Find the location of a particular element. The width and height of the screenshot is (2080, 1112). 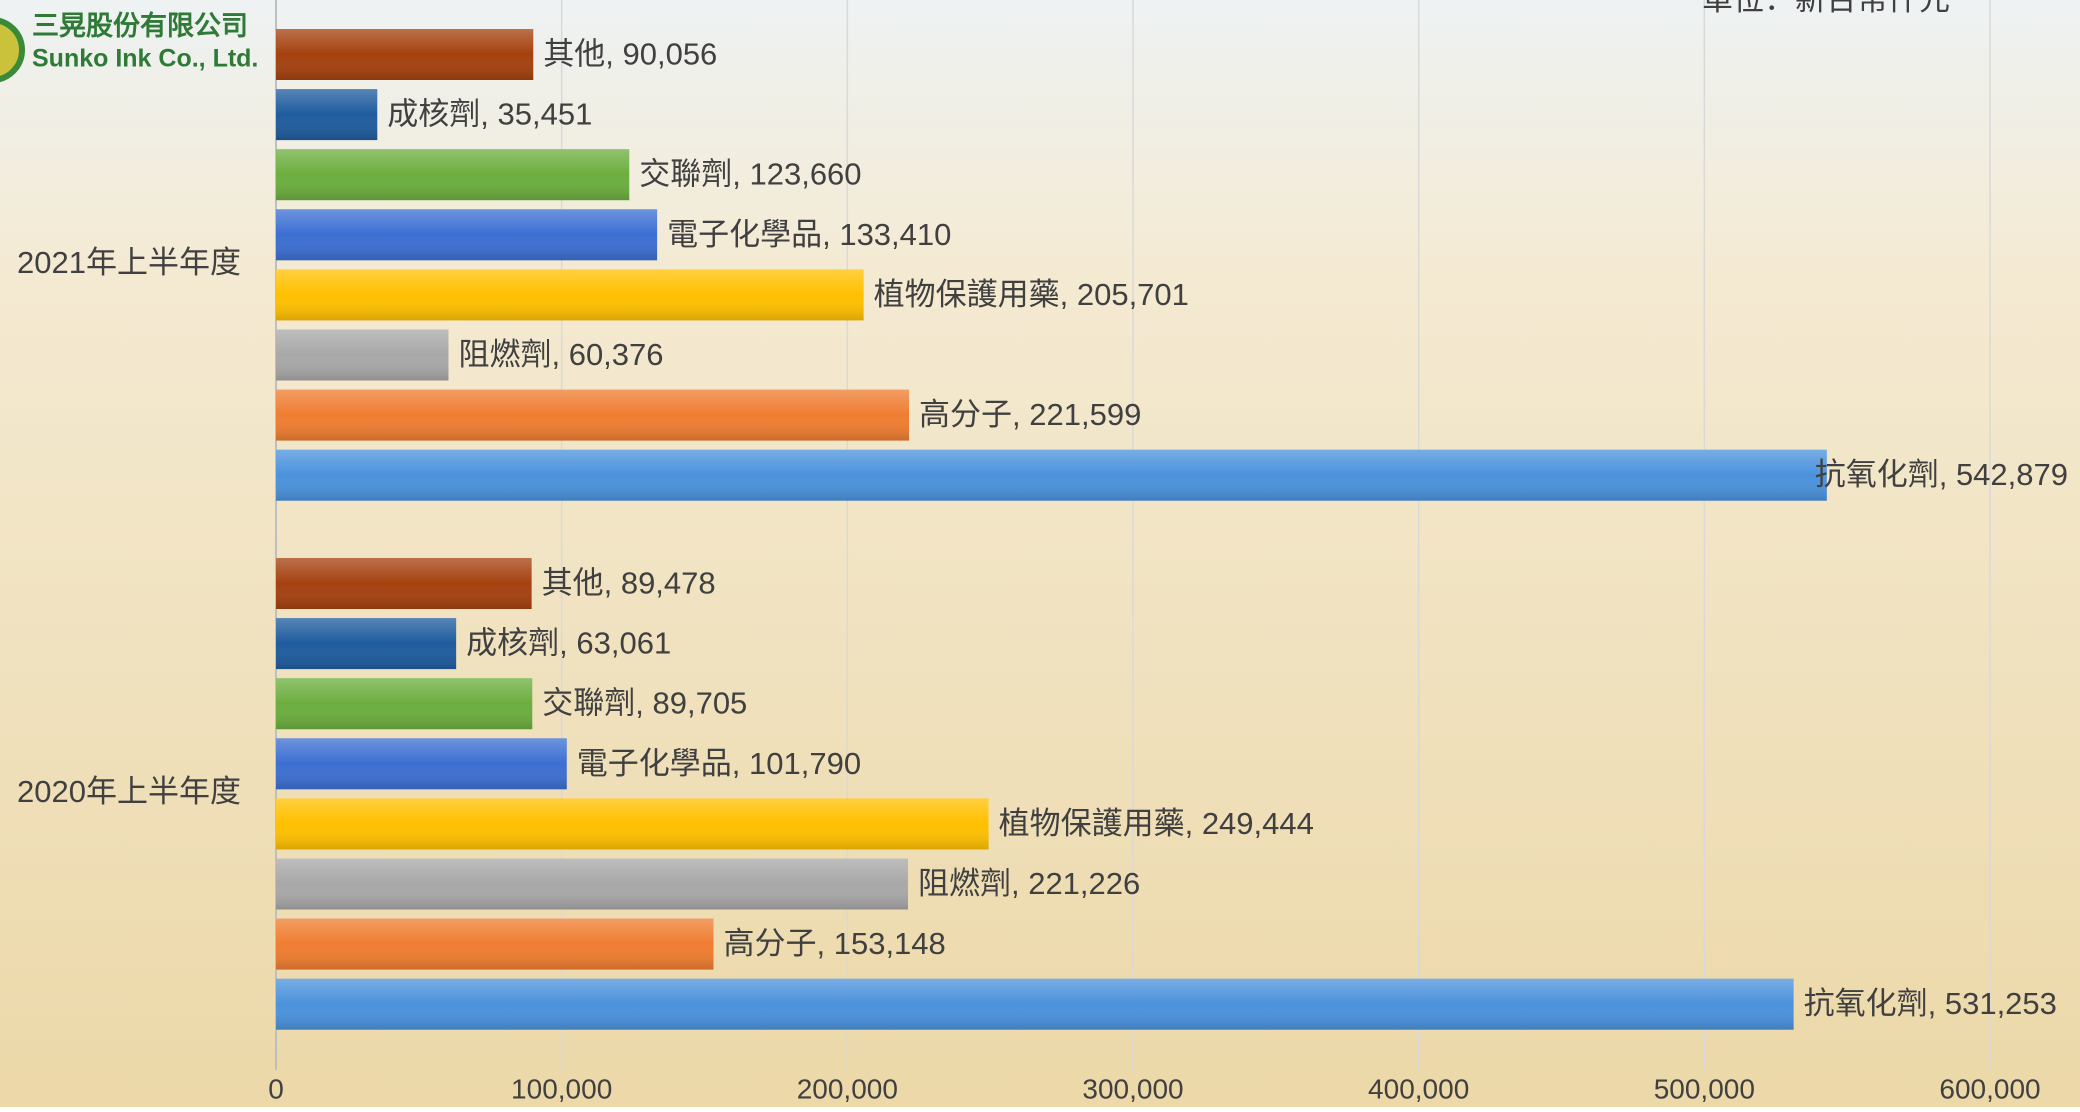

data-label-value: 101,790 is located at coordinates (805, 763).